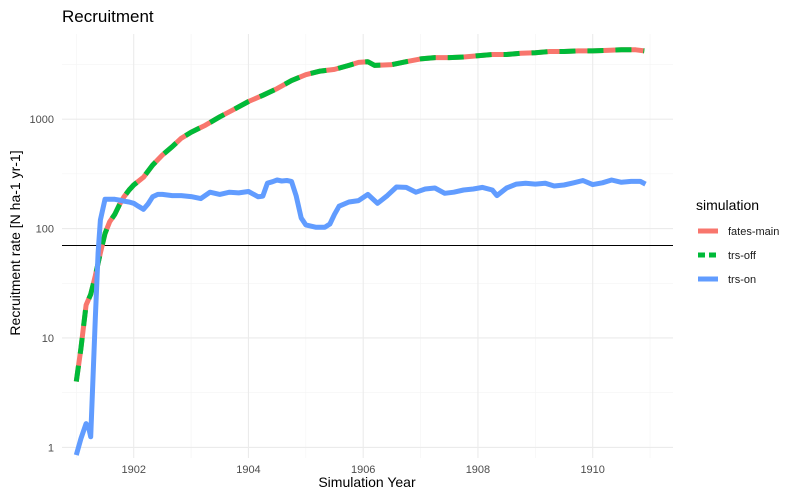  What do you see at coordinates (42, 284) in the screenshot?
I see `y-axis-ticks: 1 10 100 1000` at bounding box center [42, 284].